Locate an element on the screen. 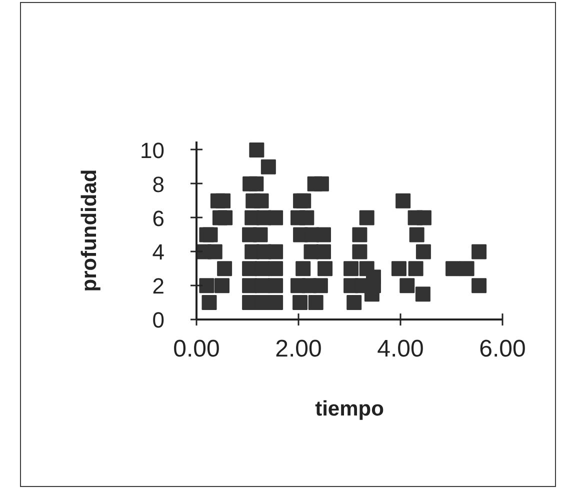  x-axis-title: tiempo is located at coordinates (349, 409).